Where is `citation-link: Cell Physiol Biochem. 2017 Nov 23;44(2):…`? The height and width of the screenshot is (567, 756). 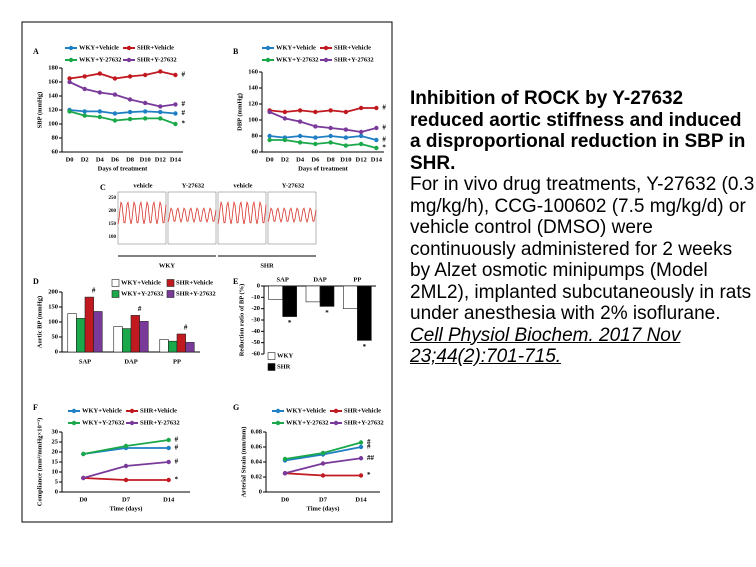 citation-link: Cell Physiol Biochem. 2017 Nov 23;44(2):… is located at coordinates (545, 346).